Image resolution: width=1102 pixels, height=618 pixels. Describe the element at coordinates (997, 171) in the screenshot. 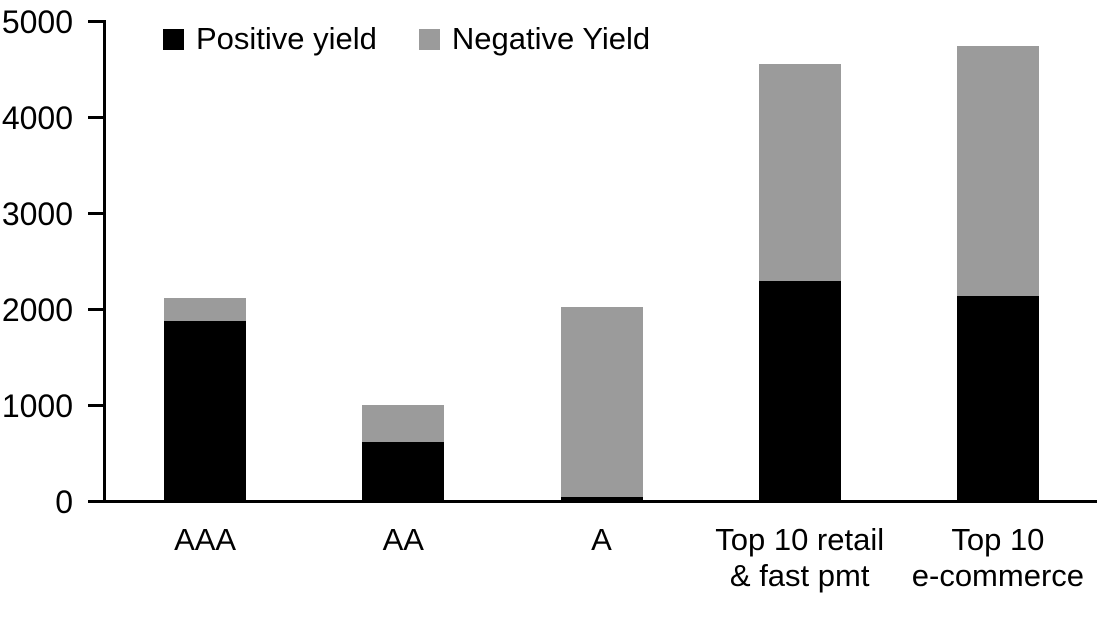

I see `bar-top-10-e-commerce-negative-yield-segment` at that location.